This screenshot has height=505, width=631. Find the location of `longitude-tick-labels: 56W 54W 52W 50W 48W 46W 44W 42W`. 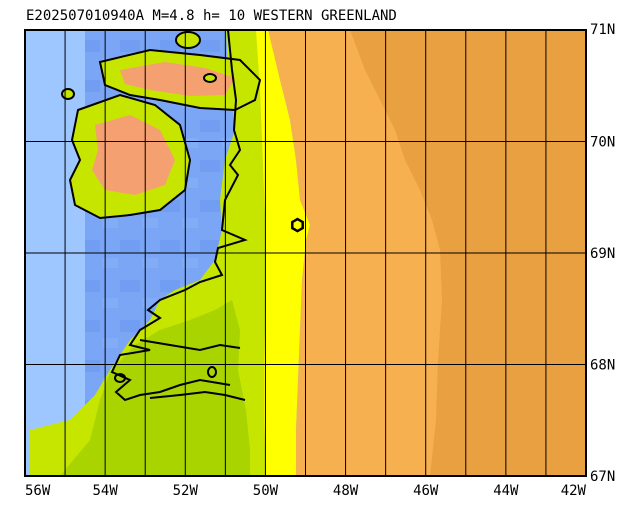

longitude-tick-labels: 56W 54W 52W 50W 48W 46W 44W 42W is located at coordinates (306, 491).